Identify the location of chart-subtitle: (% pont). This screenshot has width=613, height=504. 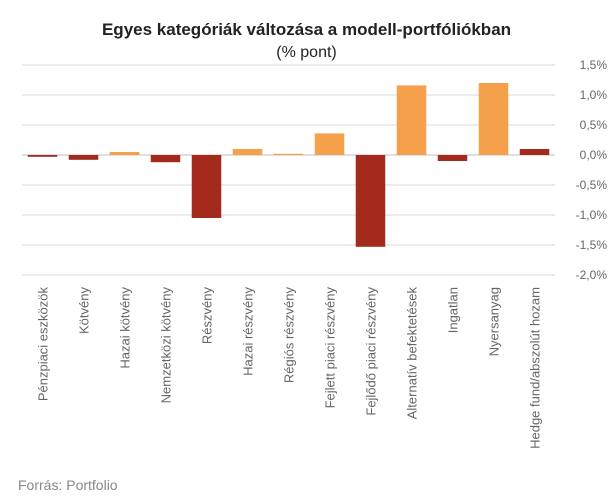
(306, 52).